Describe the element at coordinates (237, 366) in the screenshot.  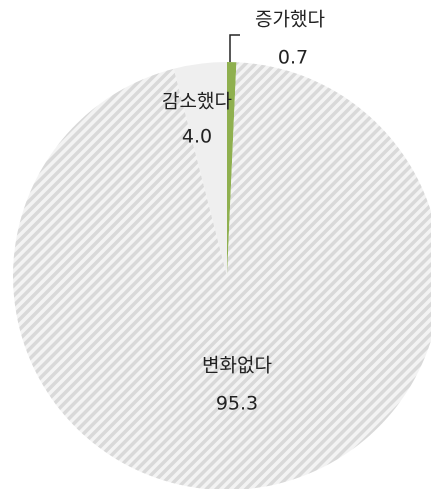
I see `slice-label: 변화없다` at that location.